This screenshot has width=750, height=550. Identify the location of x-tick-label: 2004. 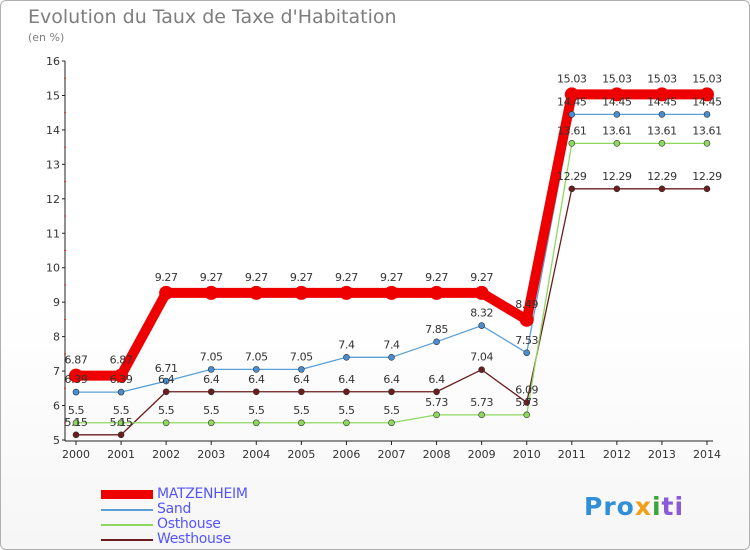
(256, 454).